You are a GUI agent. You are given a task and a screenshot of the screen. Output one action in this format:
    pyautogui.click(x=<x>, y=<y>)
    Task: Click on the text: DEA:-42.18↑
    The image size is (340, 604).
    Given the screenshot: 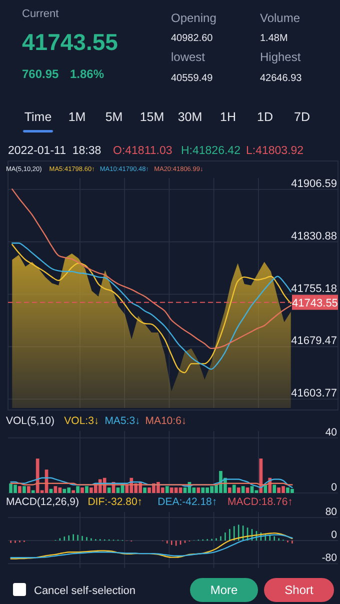 What is the action you would take?
    pyautogui.click(x=188, y=502)
    